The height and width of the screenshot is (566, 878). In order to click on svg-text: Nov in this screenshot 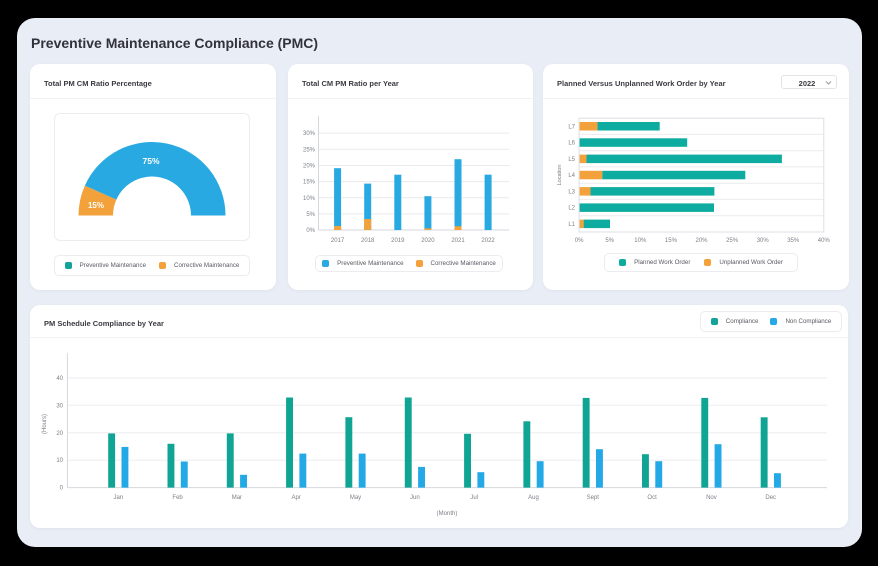, I will do `click(711, 498)`.